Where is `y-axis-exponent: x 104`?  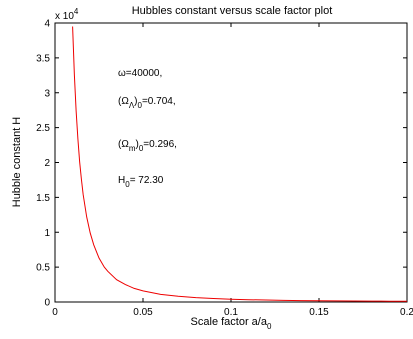
y-axis-exponent: x 104 is located at coordinates (67, 14).